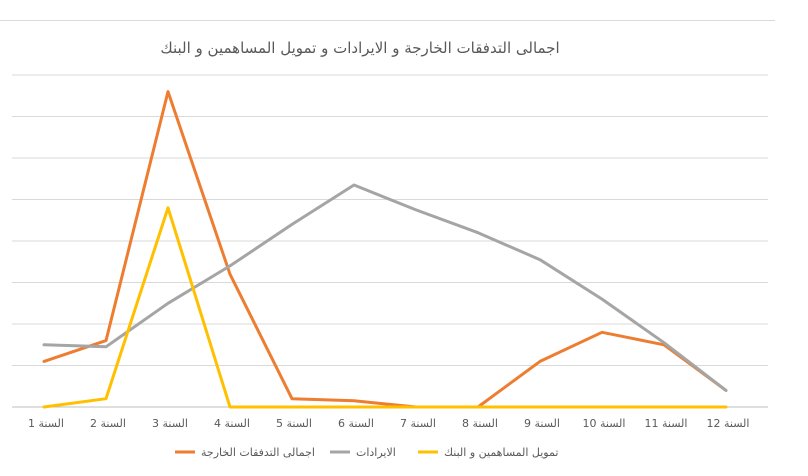 The image size is (808, 476). What do you see at coordinates (258, 452) in the screenshot?
I see `legend-label: اجمالى التدفقات الخارجة` at bounding box center [258, 452].